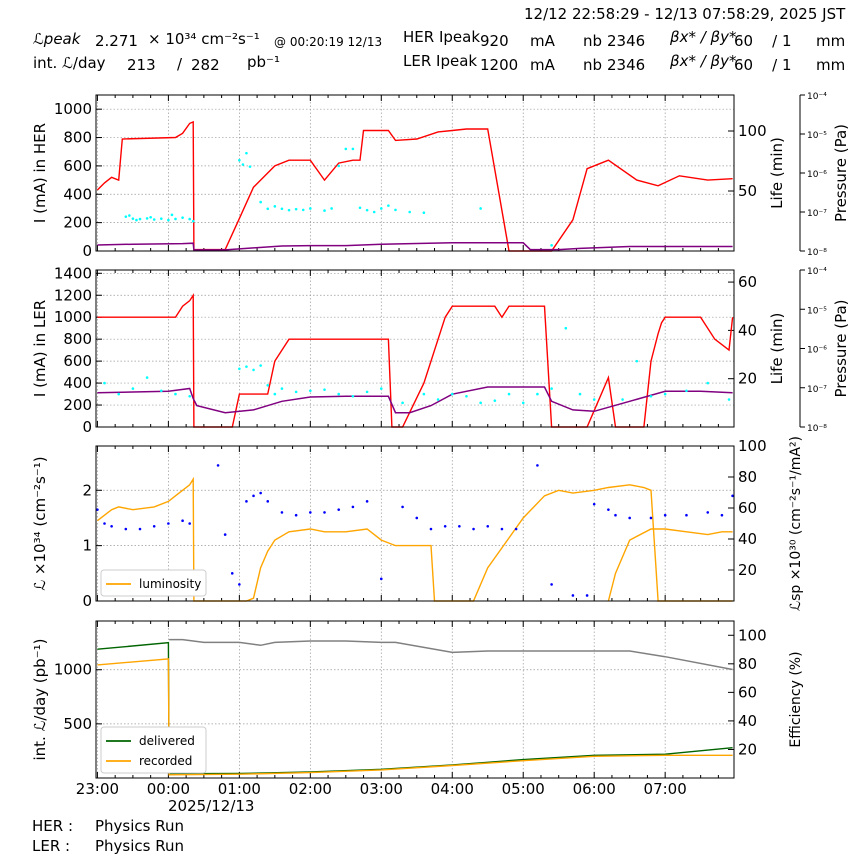  I want to click on lpeak-unit: × 10³⁴ cm⁻²s⁻¹, so click(204, 39).